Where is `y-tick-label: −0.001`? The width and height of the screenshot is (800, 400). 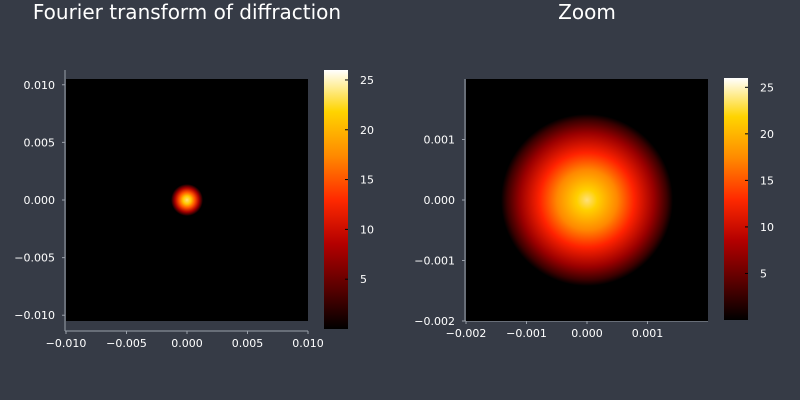 y-tick-label: −0.001 is located at coordinates (434, 261).